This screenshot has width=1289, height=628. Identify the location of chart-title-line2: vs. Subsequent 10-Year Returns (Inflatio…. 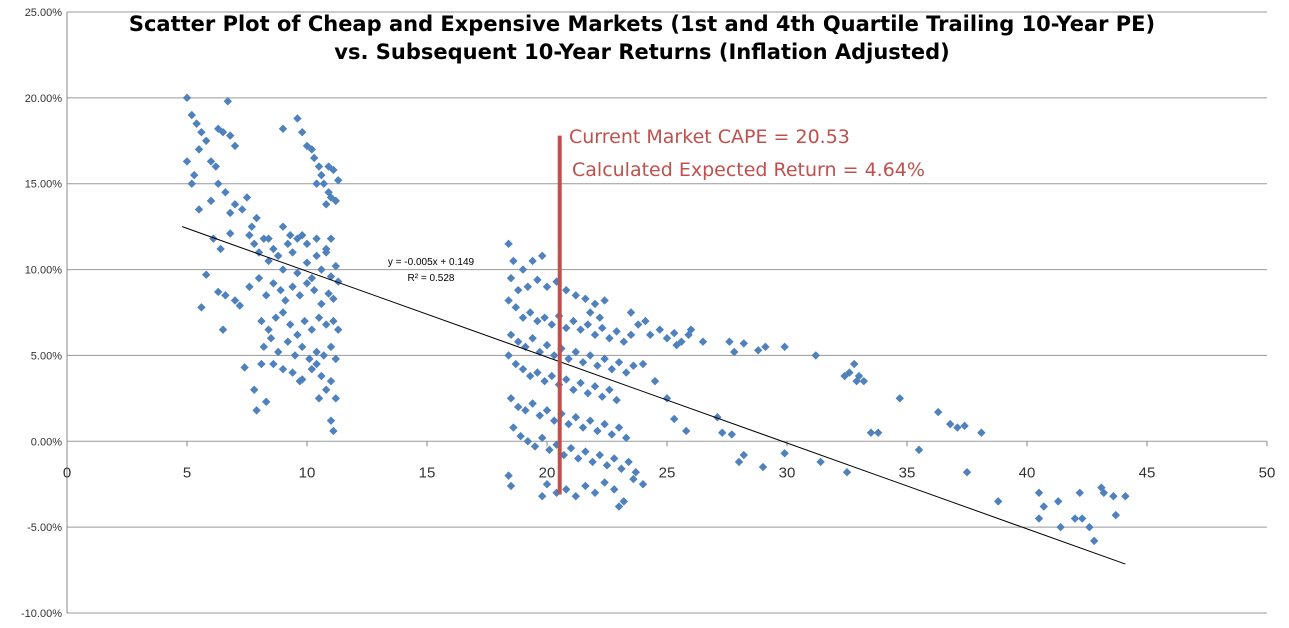
(641, 52).